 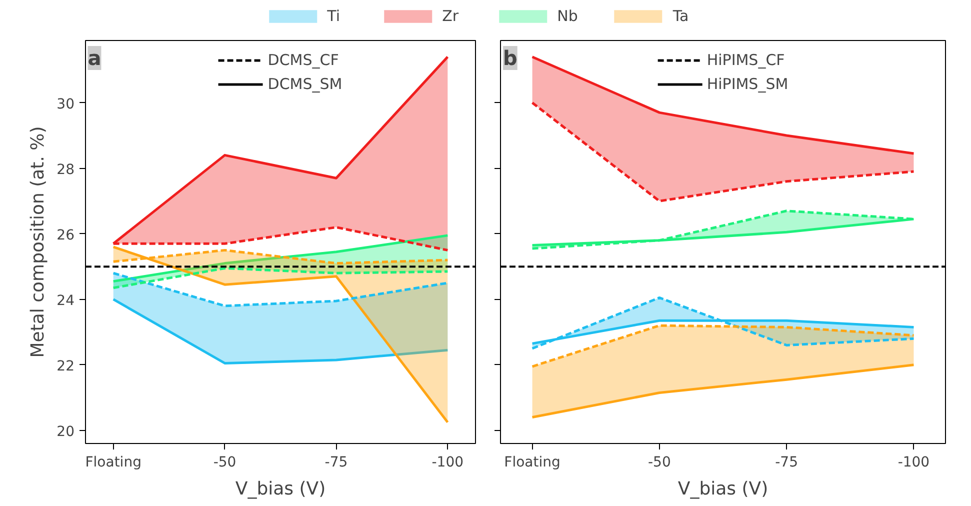 What do you see at coordinates (681, 16) in the screenshot?
I see `legend-label: Ta` at bounding box center [681, 16].